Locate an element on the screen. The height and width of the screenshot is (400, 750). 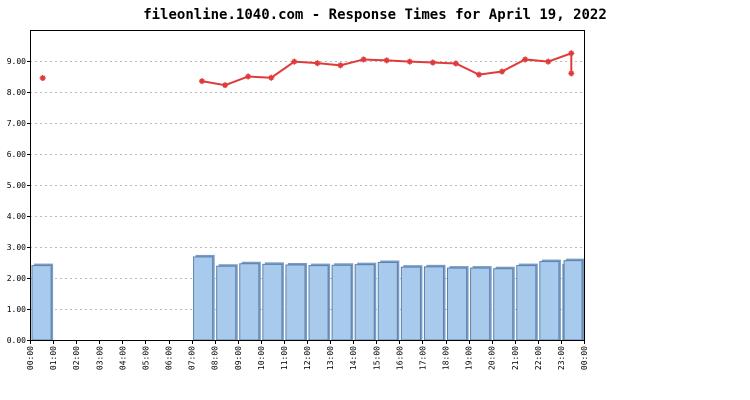
x-tick-label: 16:00 is located at coordinates (399, 358).